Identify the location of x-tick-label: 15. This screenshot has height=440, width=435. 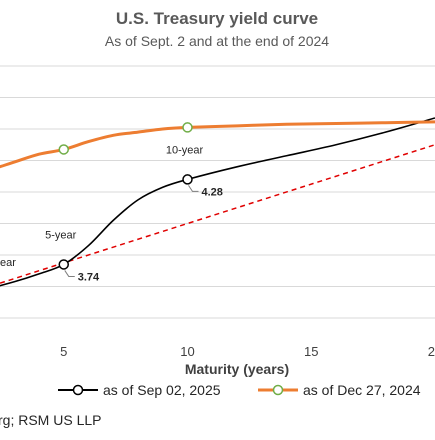
(311, 351).